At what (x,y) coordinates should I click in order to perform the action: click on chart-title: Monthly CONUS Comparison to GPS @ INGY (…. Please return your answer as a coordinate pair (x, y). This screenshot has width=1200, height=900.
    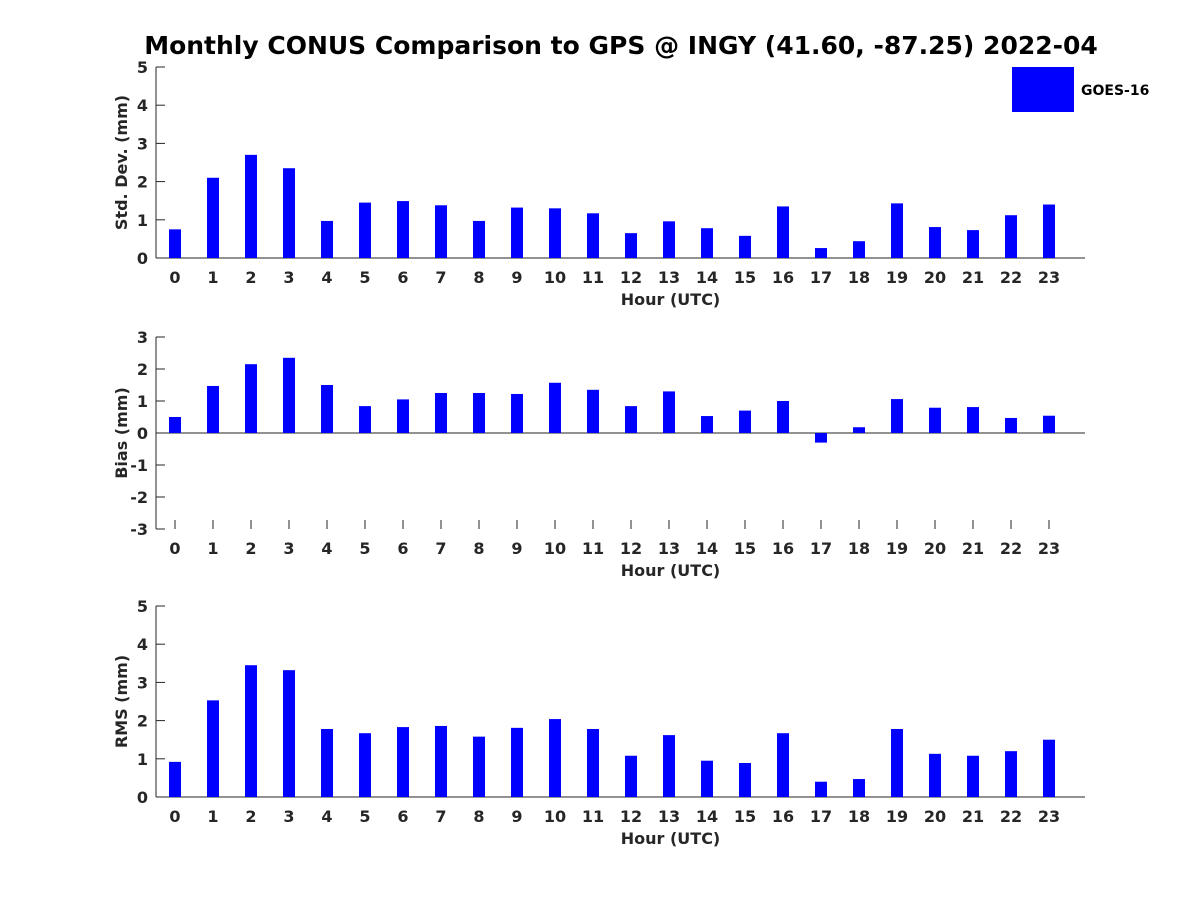
    Looking at the image, I should click on (621, 45).